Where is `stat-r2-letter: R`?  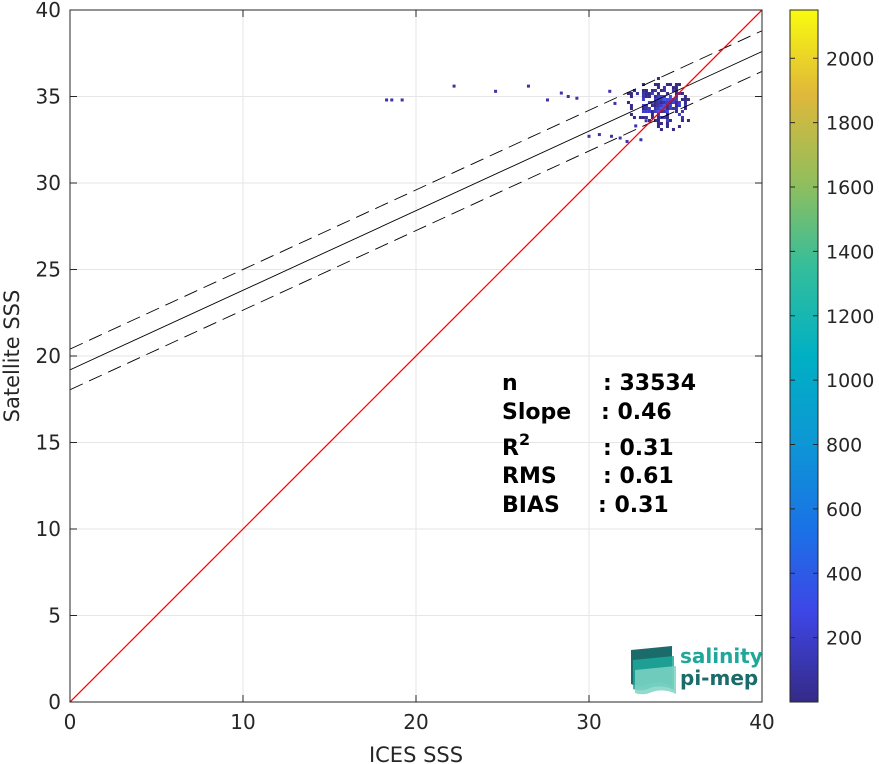 stat-r2-letter: R is located at coordinates (510, 448).